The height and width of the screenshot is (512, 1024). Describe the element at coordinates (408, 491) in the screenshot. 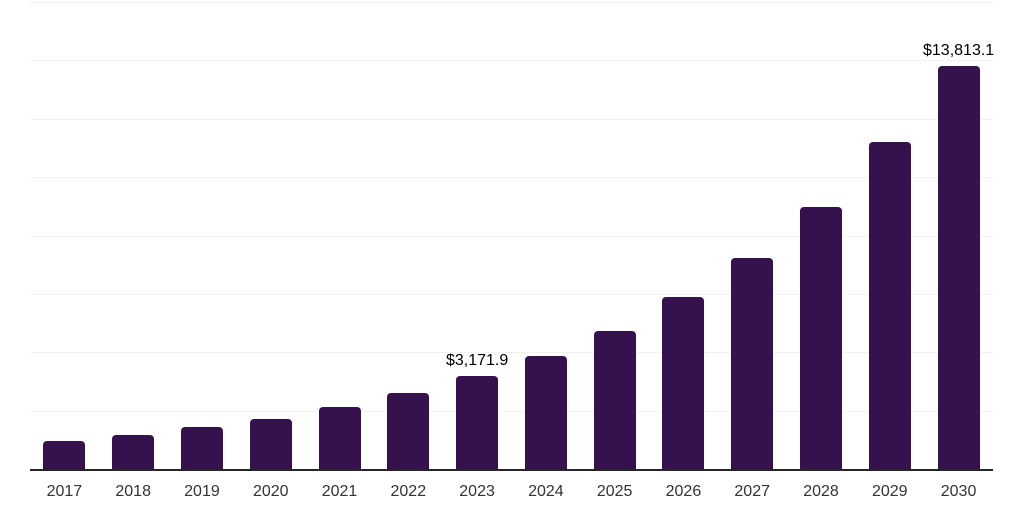

I see `x-axis-label-2022: 2022` at that location.